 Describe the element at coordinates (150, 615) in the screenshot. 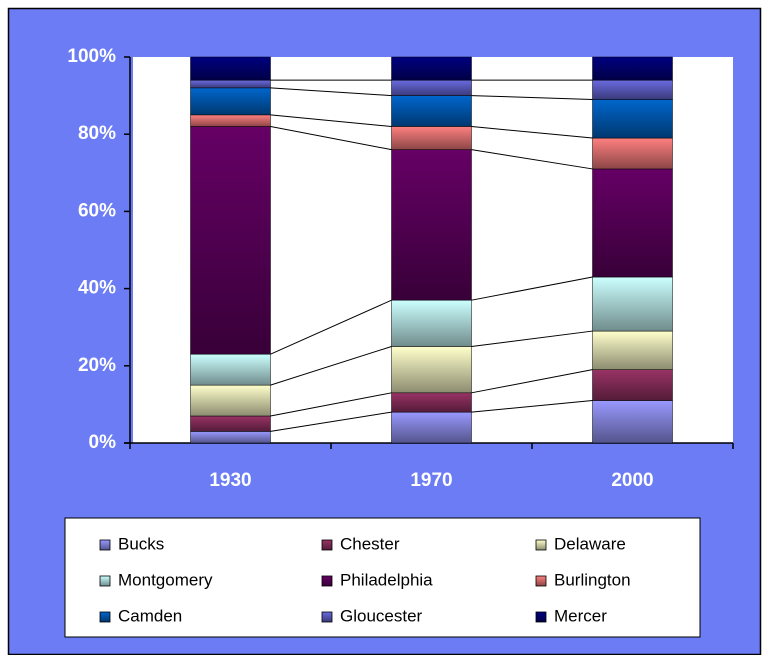

I see `legend-label: Camden` at that location.